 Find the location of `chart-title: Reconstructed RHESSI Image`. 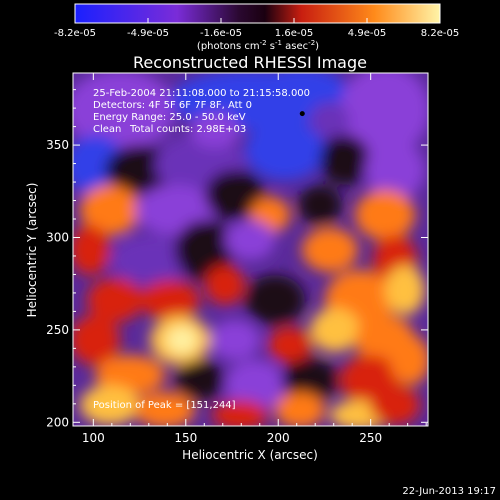

chart-title: Reconstructed RHESSI Image is located at coordinates (250, 62).